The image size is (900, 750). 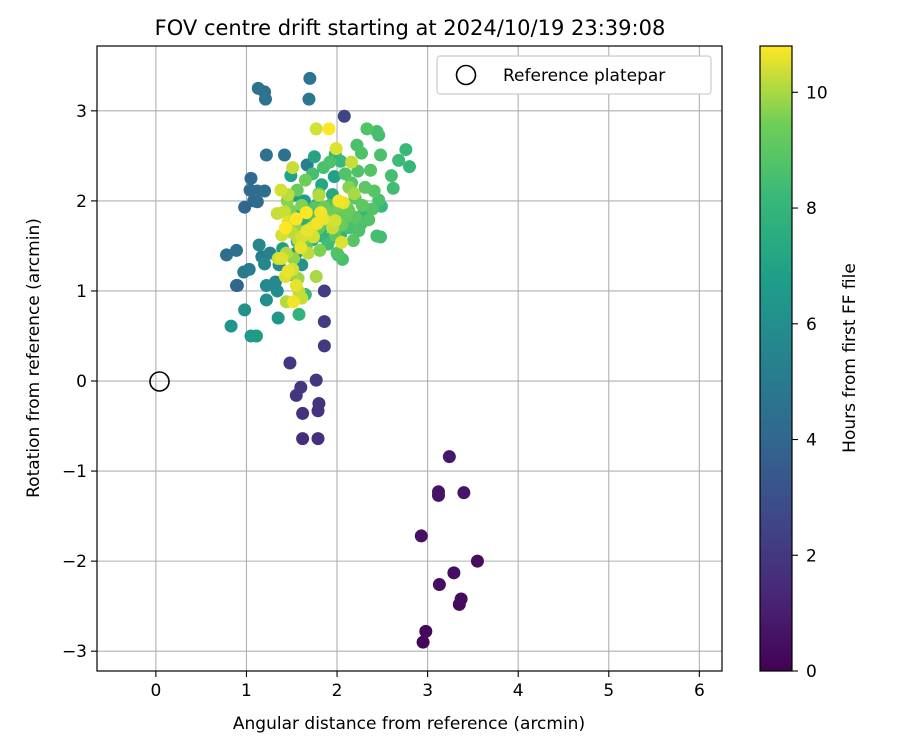 I want to click on x-tick-label: 2, so click(x=337, y=691).